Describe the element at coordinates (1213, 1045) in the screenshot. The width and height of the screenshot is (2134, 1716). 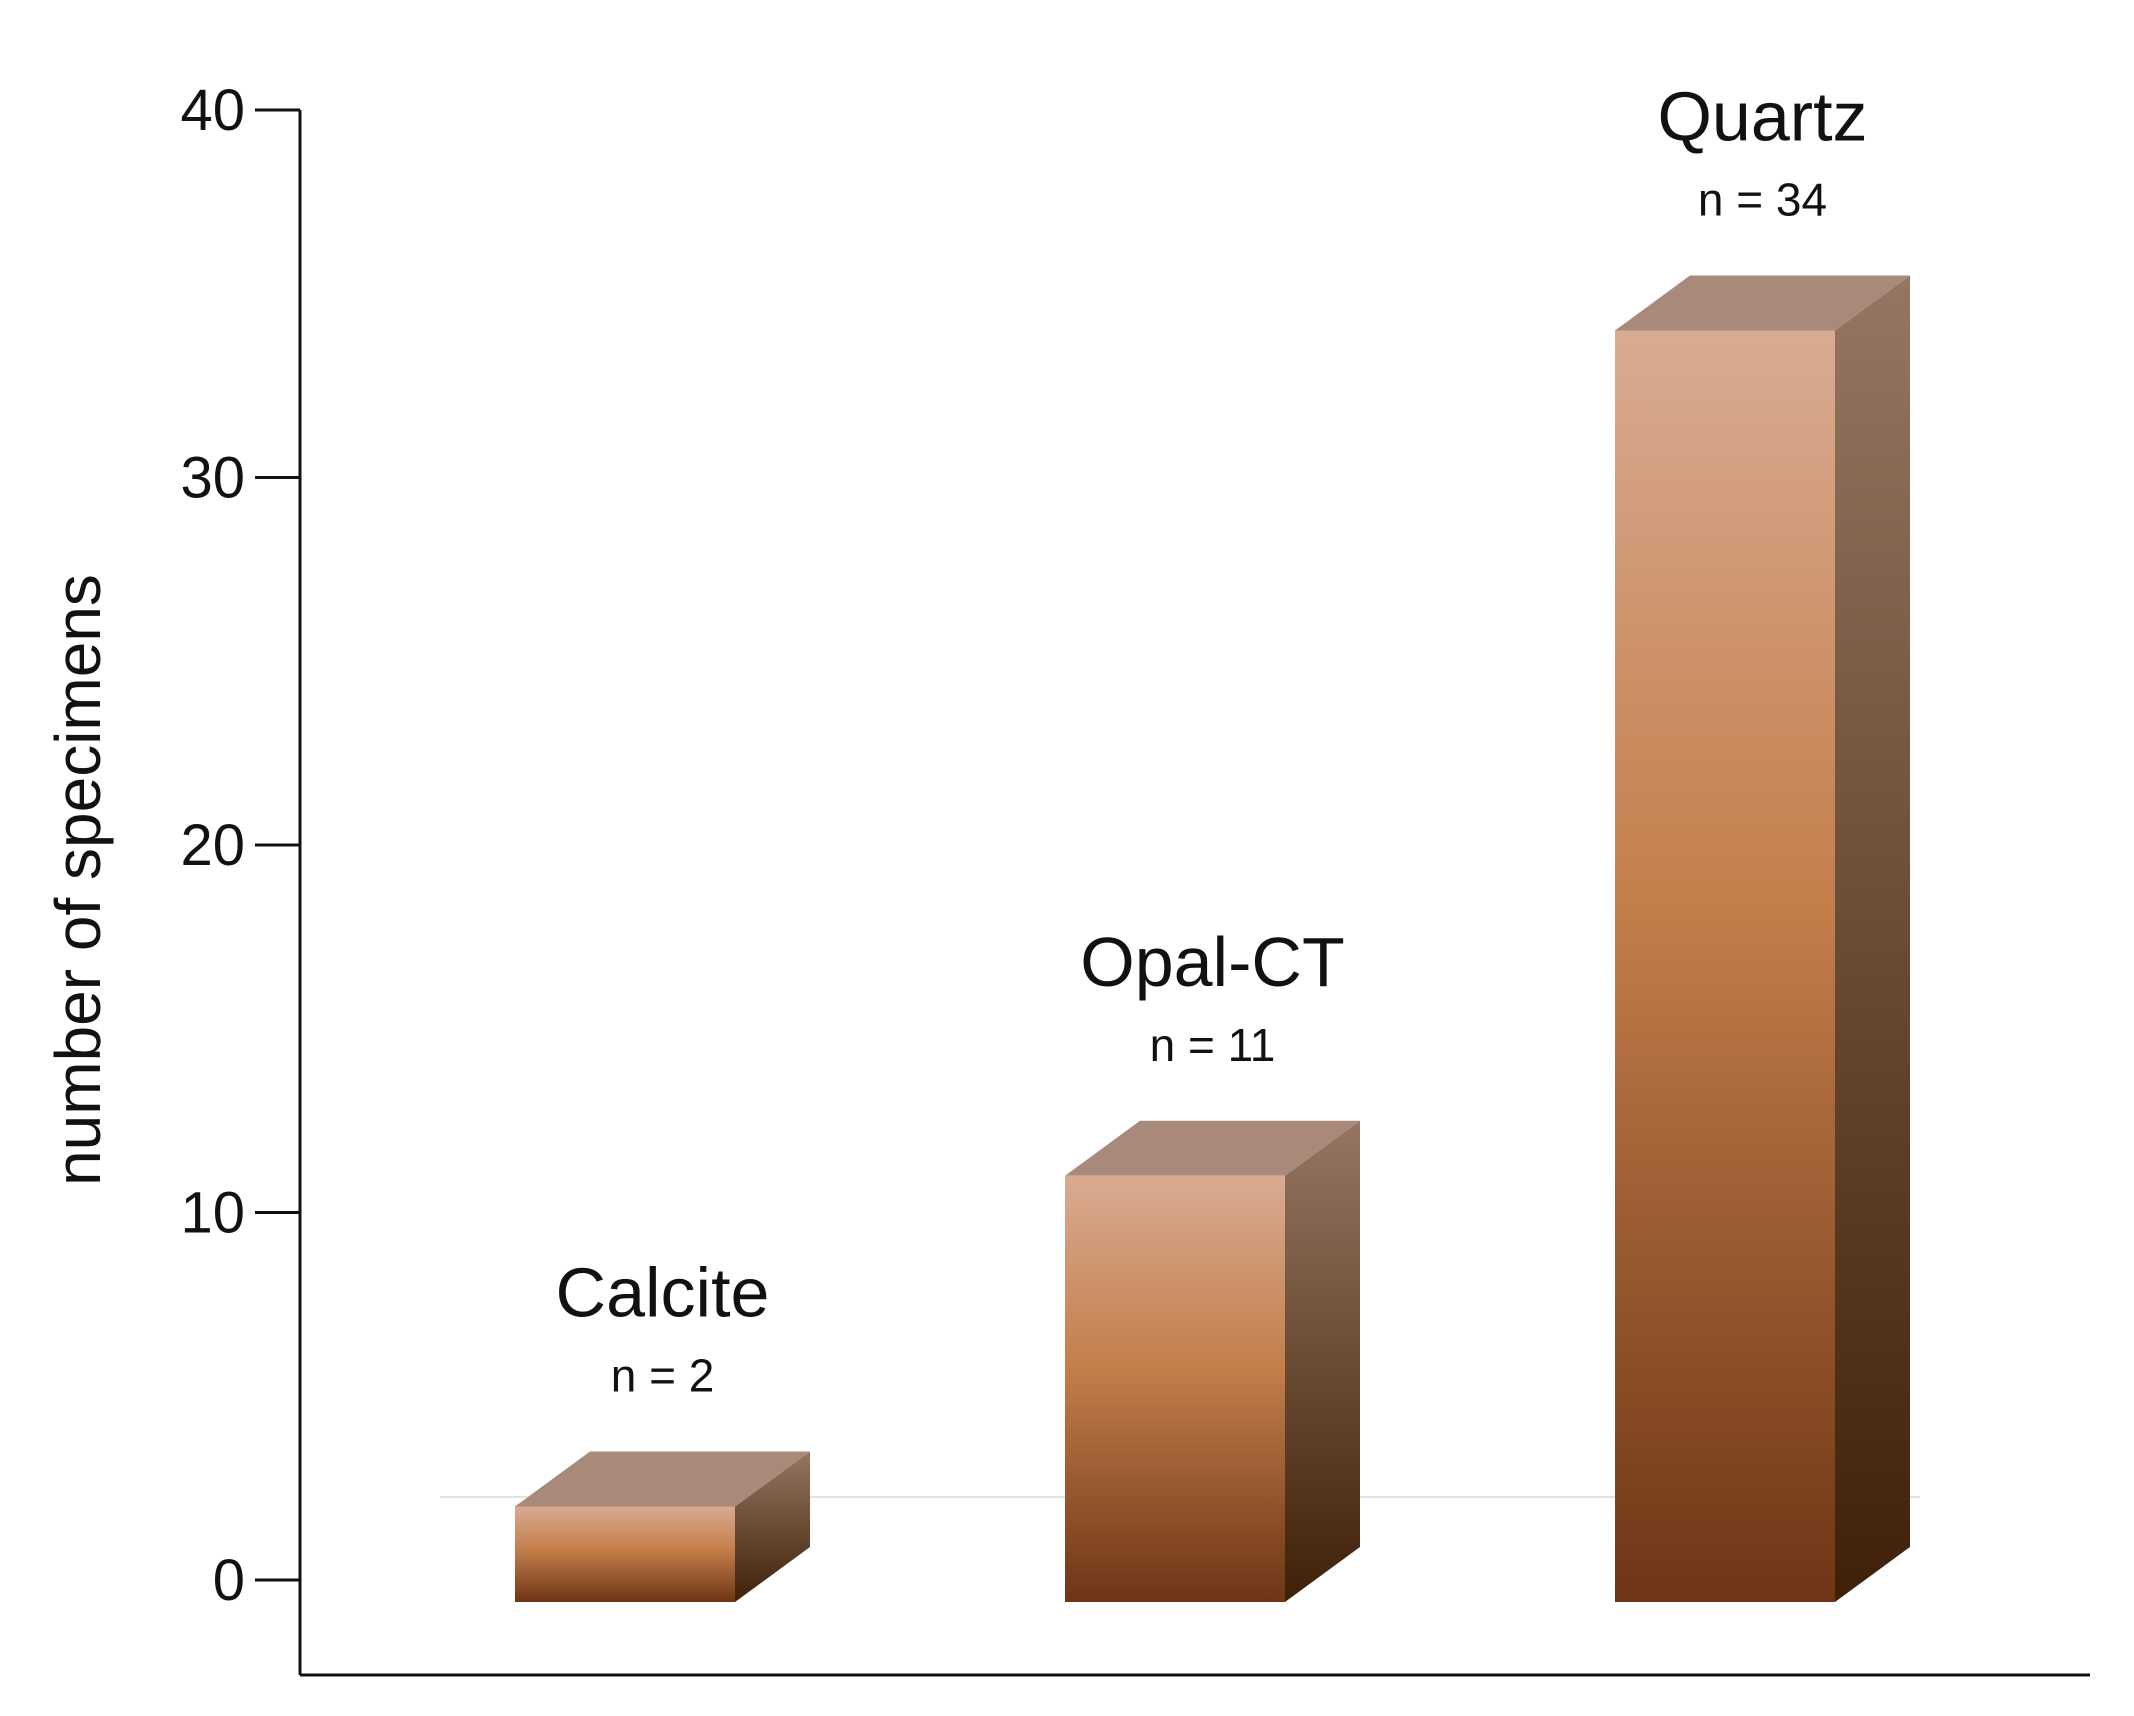
I see `data-label-opal-ct: n = 11` at that location.